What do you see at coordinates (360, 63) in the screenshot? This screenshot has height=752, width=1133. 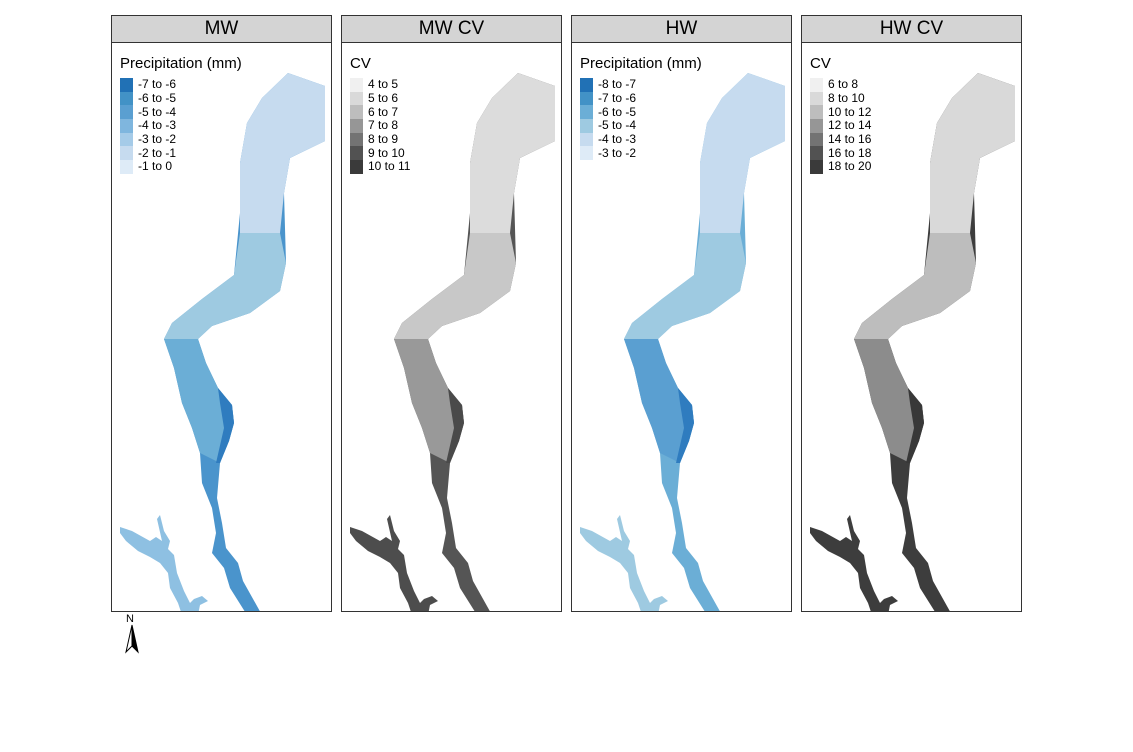 I see `legend-title: CV` at bounding box center [360, 63].